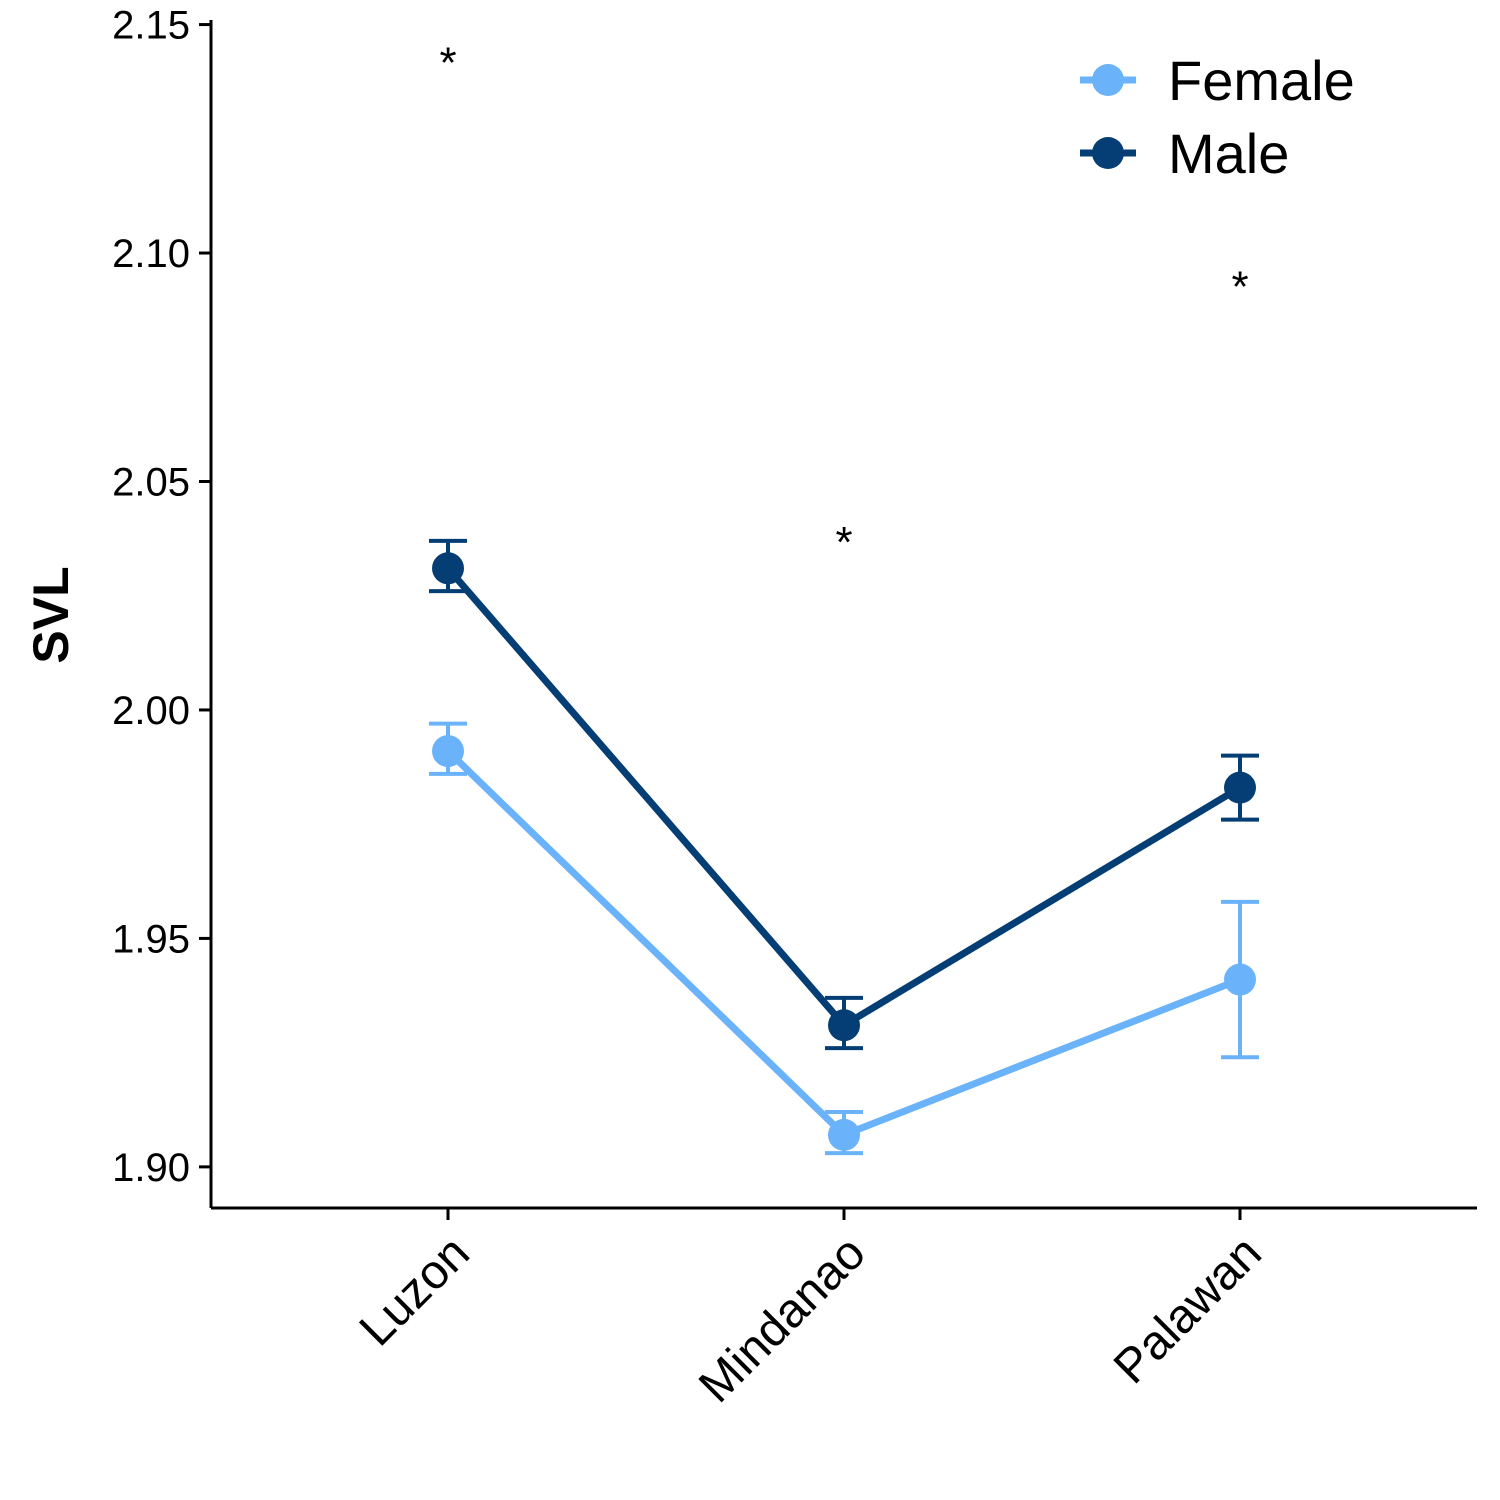  I want to click on y-axis-ticks: 1.90 1.95 2.00 2.05 2.10 2.15, so click(161, 597).